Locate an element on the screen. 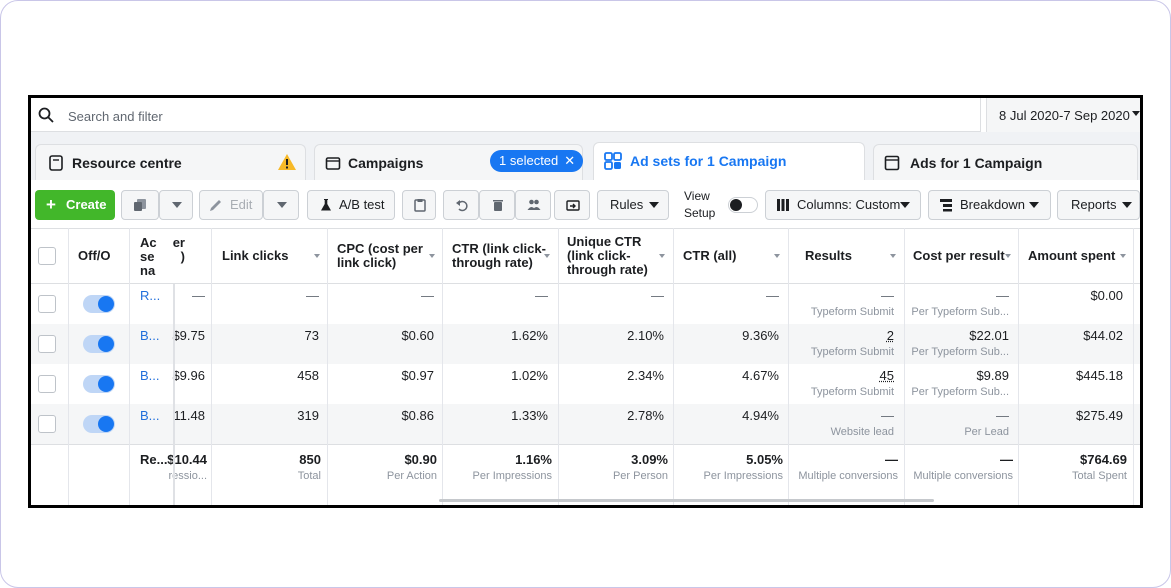 Image resolution: width=1171 pixels, height=588 pixels. duplicate-dropdown is located at coordinates (176, 205).